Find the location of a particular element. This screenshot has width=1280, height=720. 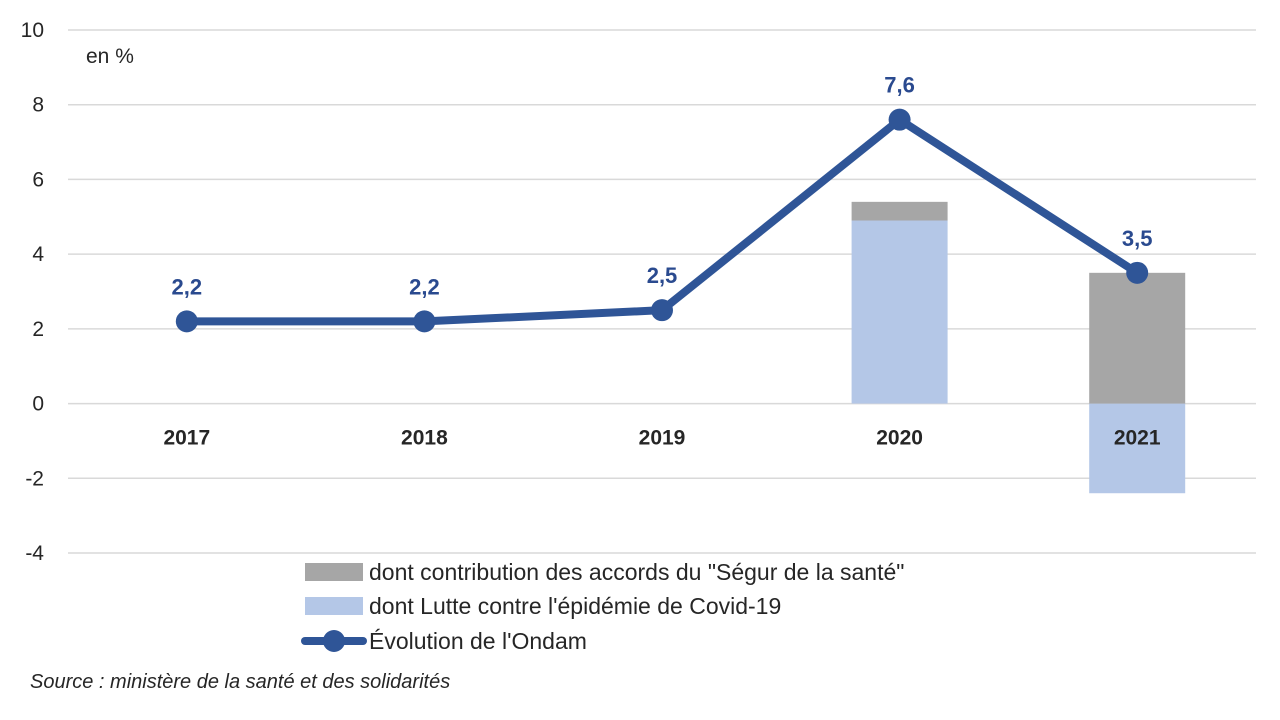

y-tick-label: 10 is located at coordinates (32, 30).